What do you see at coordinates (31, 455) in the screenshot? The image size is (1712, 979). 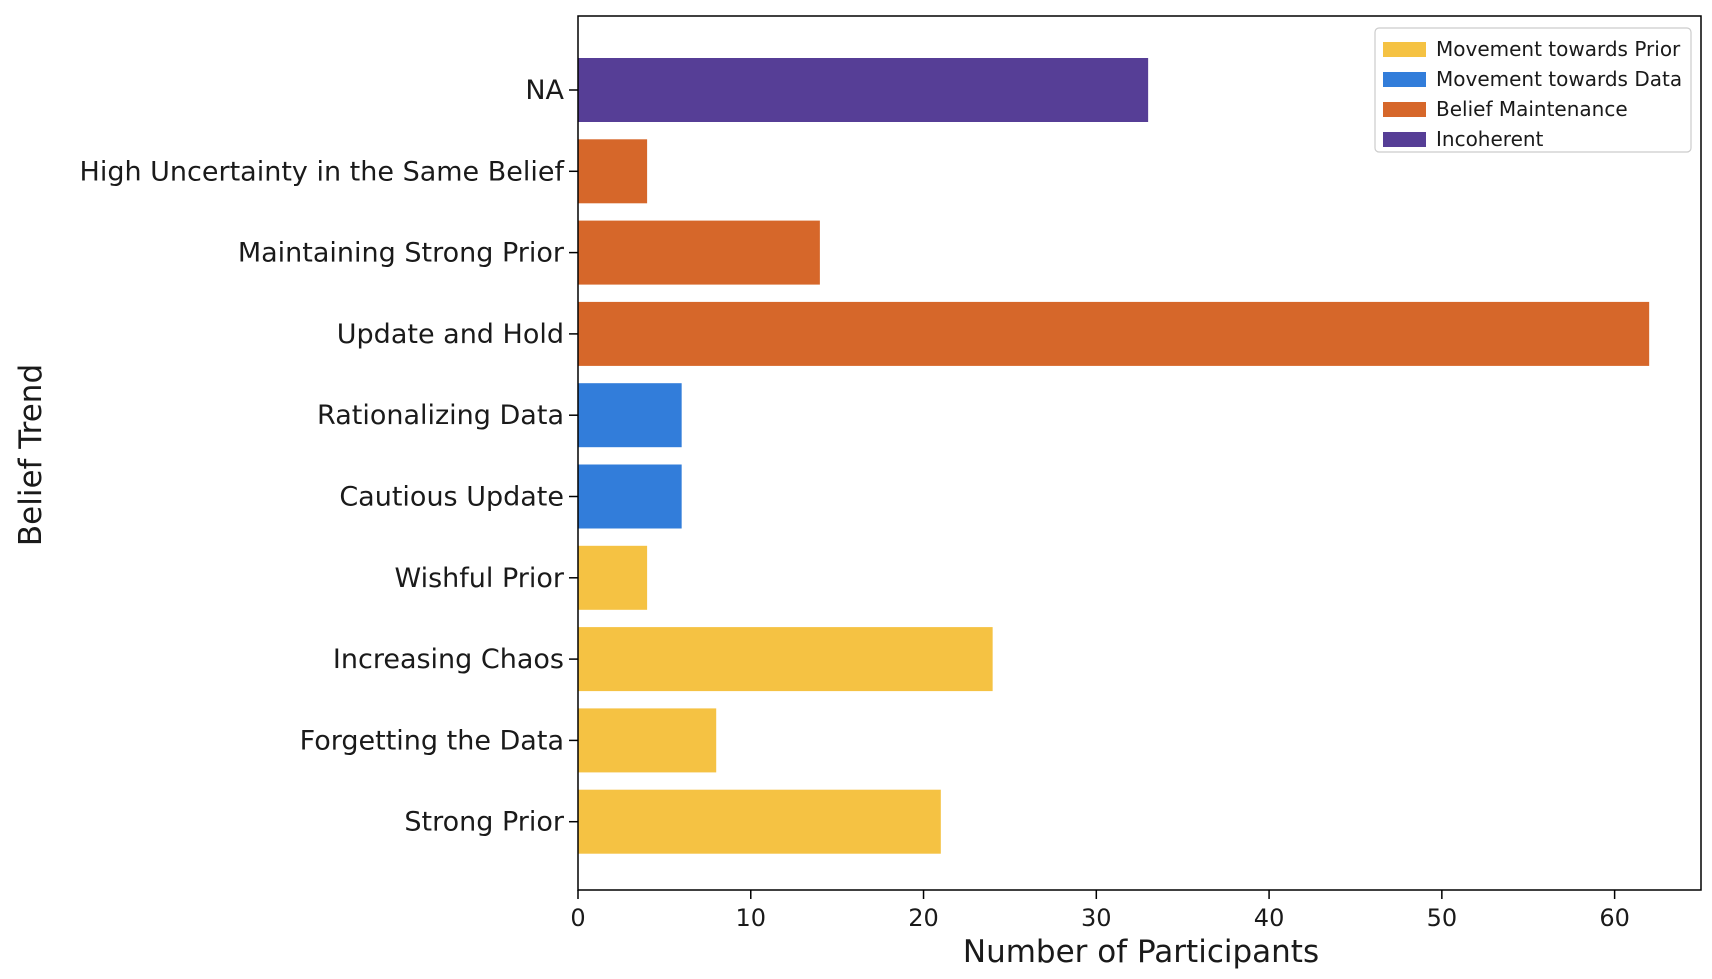 I see `y-axis-title: Belief Trend` at bounding box center [31, 455].